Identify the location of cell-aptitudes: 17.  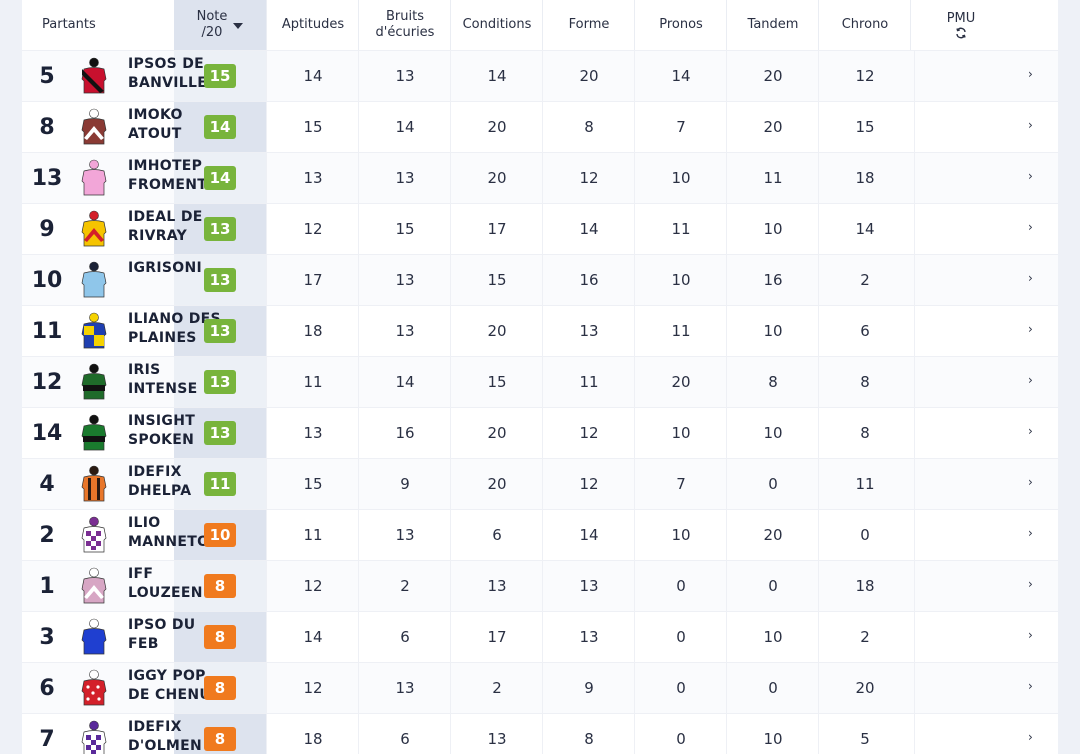
(312, 280).